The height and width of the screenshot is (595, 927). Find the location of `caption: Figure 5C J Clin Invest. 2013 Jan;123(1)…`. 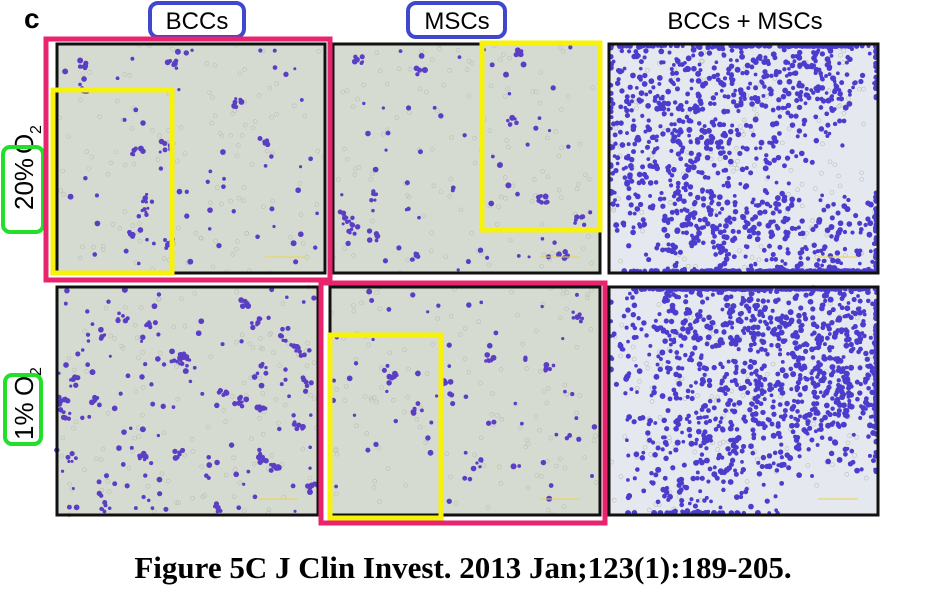

caption: Figure 5C J Clin Invest. 2013 Jan;123(1)… is located at coordinates (462, 567).